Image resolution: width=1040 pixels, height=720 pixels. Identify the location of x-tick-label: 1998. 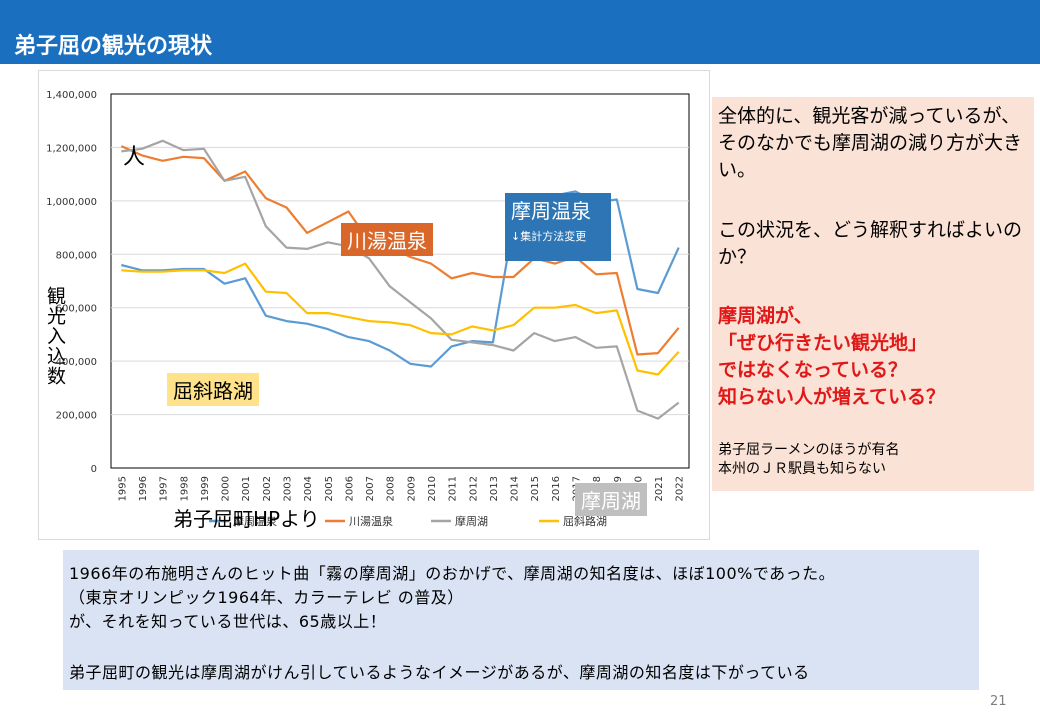
(184, 488).